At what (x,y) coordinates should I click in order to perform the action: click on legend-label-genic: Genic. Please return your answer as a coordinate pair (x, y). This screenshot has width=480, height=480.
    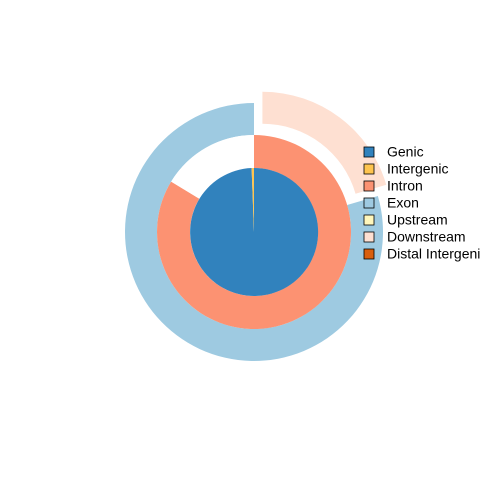
    Looking at the image, I should click on (405, 152).